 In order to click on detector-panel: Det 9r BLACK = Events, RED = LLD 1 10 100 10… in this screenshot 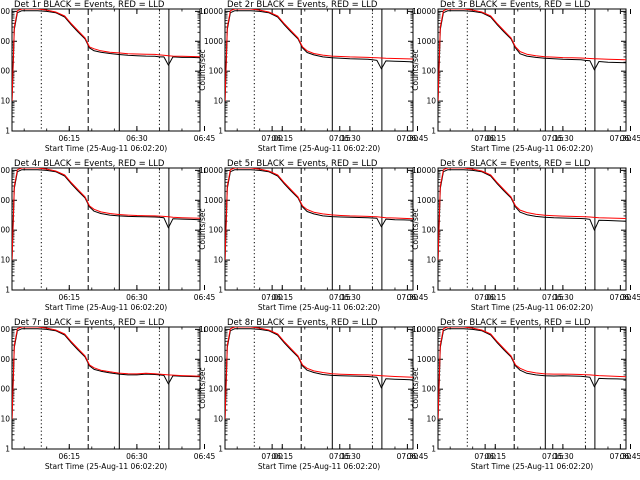, I will do `click(525, 394)`.